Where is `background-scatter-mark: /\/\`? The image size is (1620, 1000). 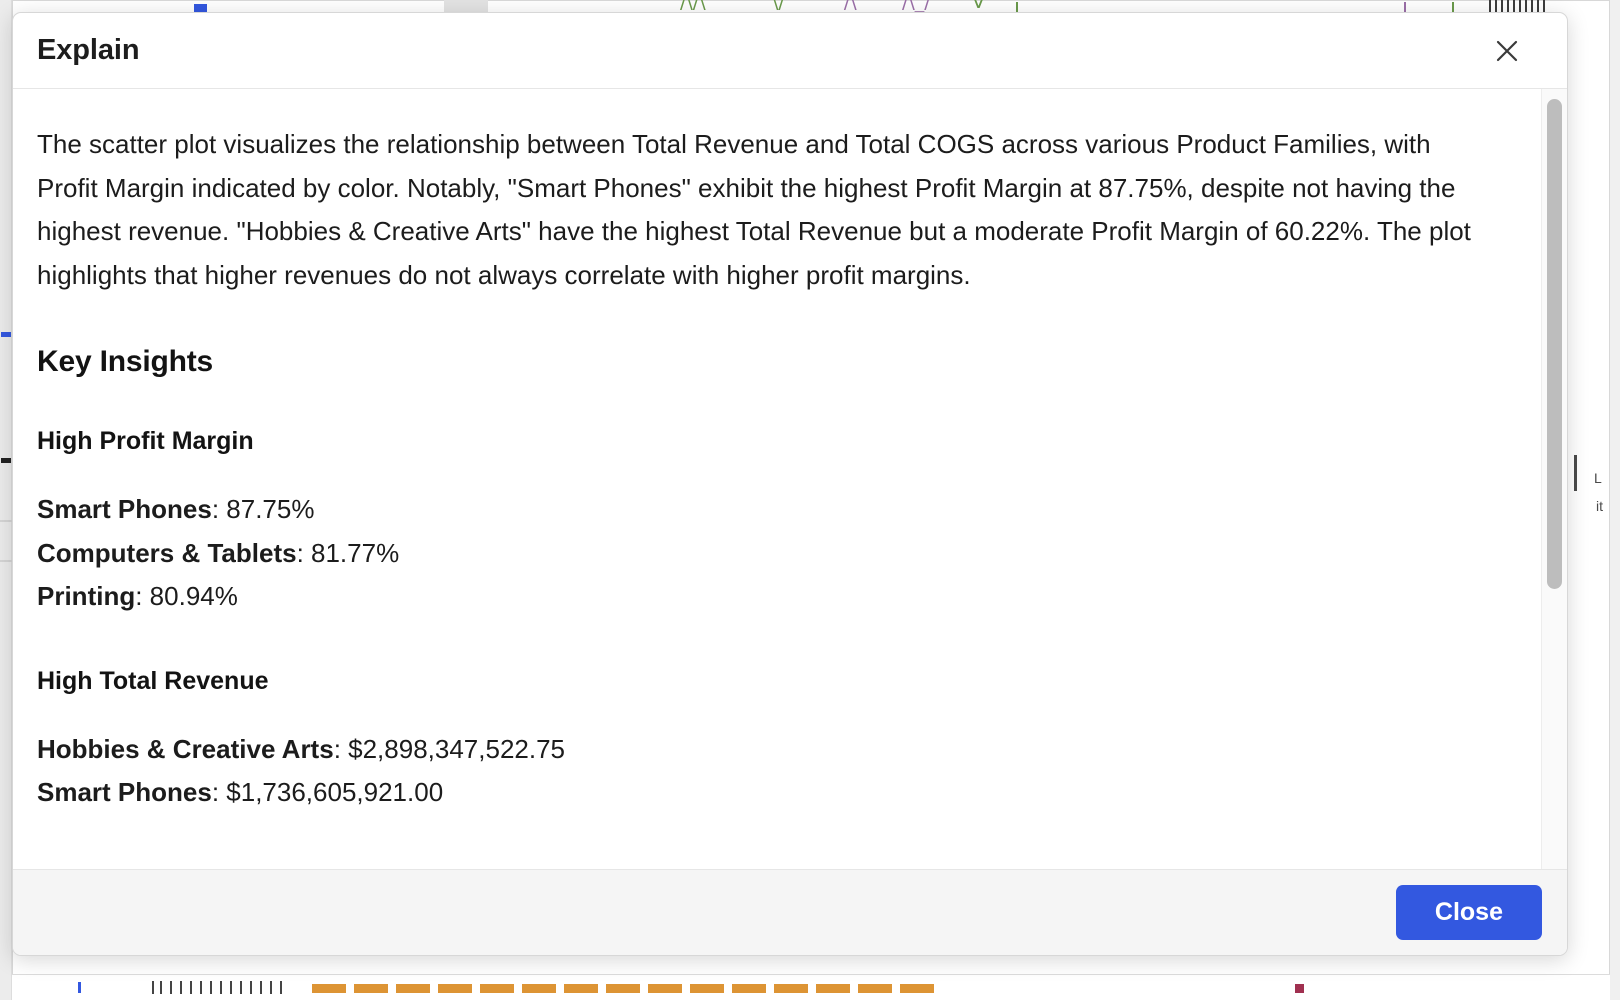 background-scatter-mark: /\/\ is located at coordinates (693, 6).